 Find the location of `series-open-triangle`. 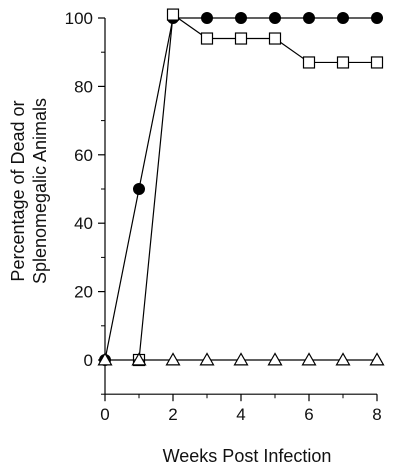

series-open-triangle is located at coordinates (241, 359).